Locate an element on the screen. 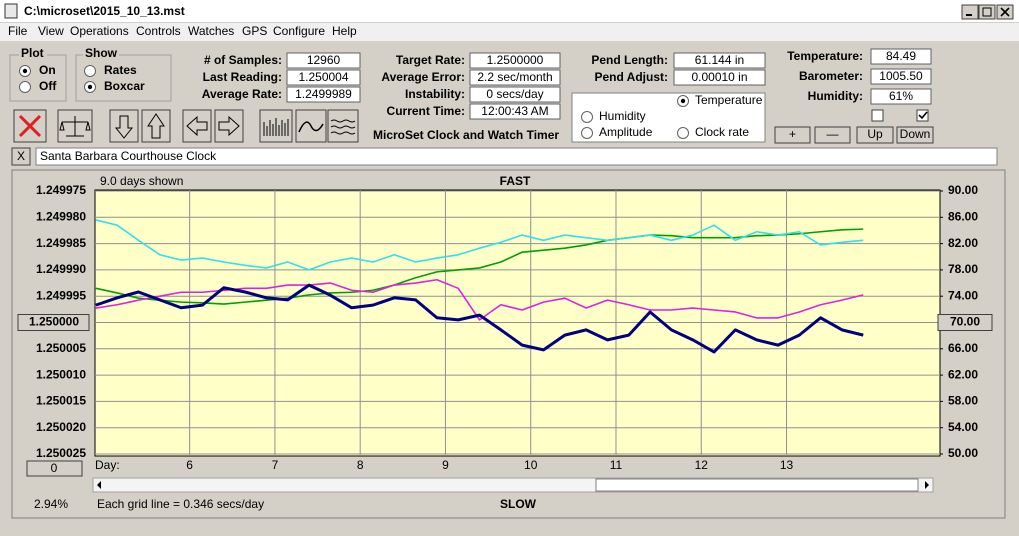 Image resolution: width=1019 pixels, height=536 pixels. curve-glyph is located at coordinates (311, 127).